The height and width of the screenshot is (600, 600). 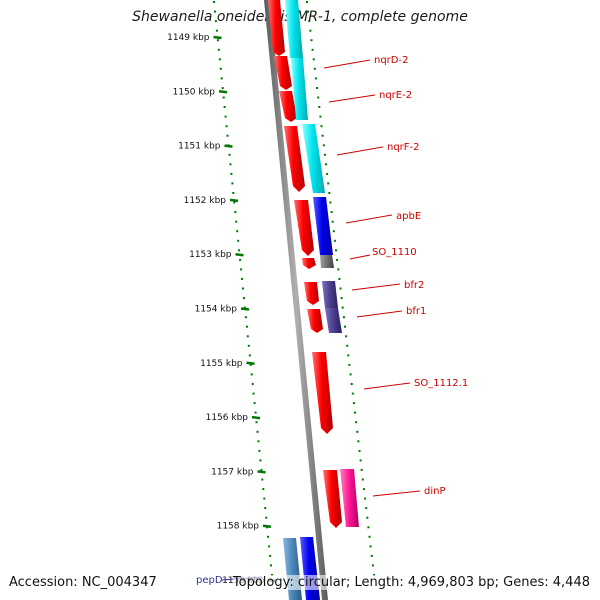 I want to click on genome-backbone, so click(x=296, y=300).